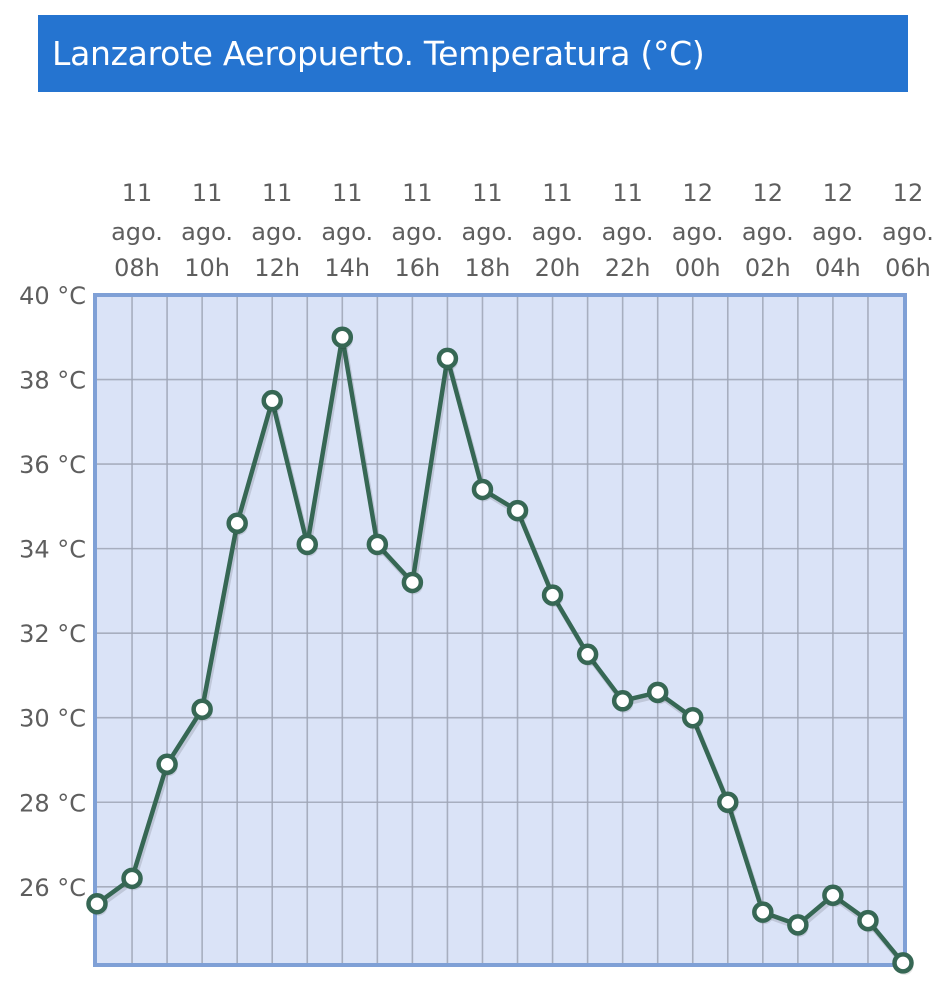 This screenshot has height=996, width=945. Describe the element at coordinates (838, 268) in the screenshot. I see `x-tick-hour: 04h` at that location.